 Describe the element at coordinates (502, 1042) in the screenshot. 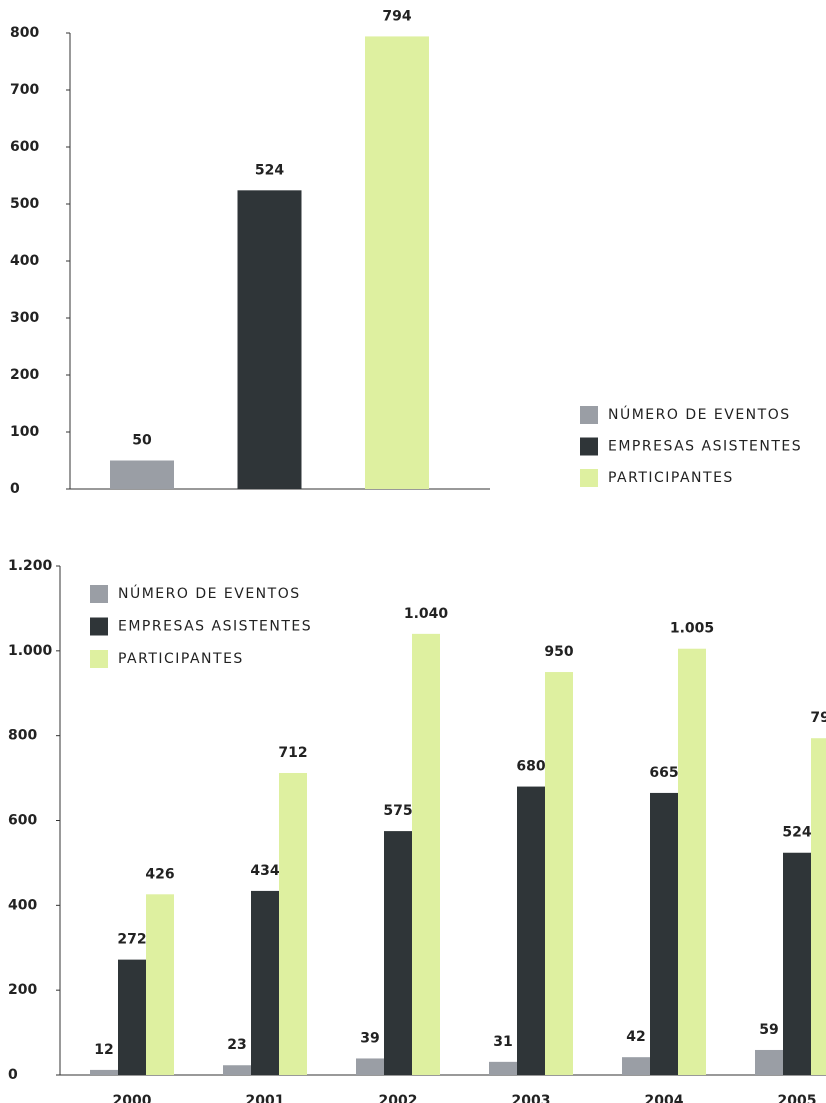

I see `data-label: 31` at that location.